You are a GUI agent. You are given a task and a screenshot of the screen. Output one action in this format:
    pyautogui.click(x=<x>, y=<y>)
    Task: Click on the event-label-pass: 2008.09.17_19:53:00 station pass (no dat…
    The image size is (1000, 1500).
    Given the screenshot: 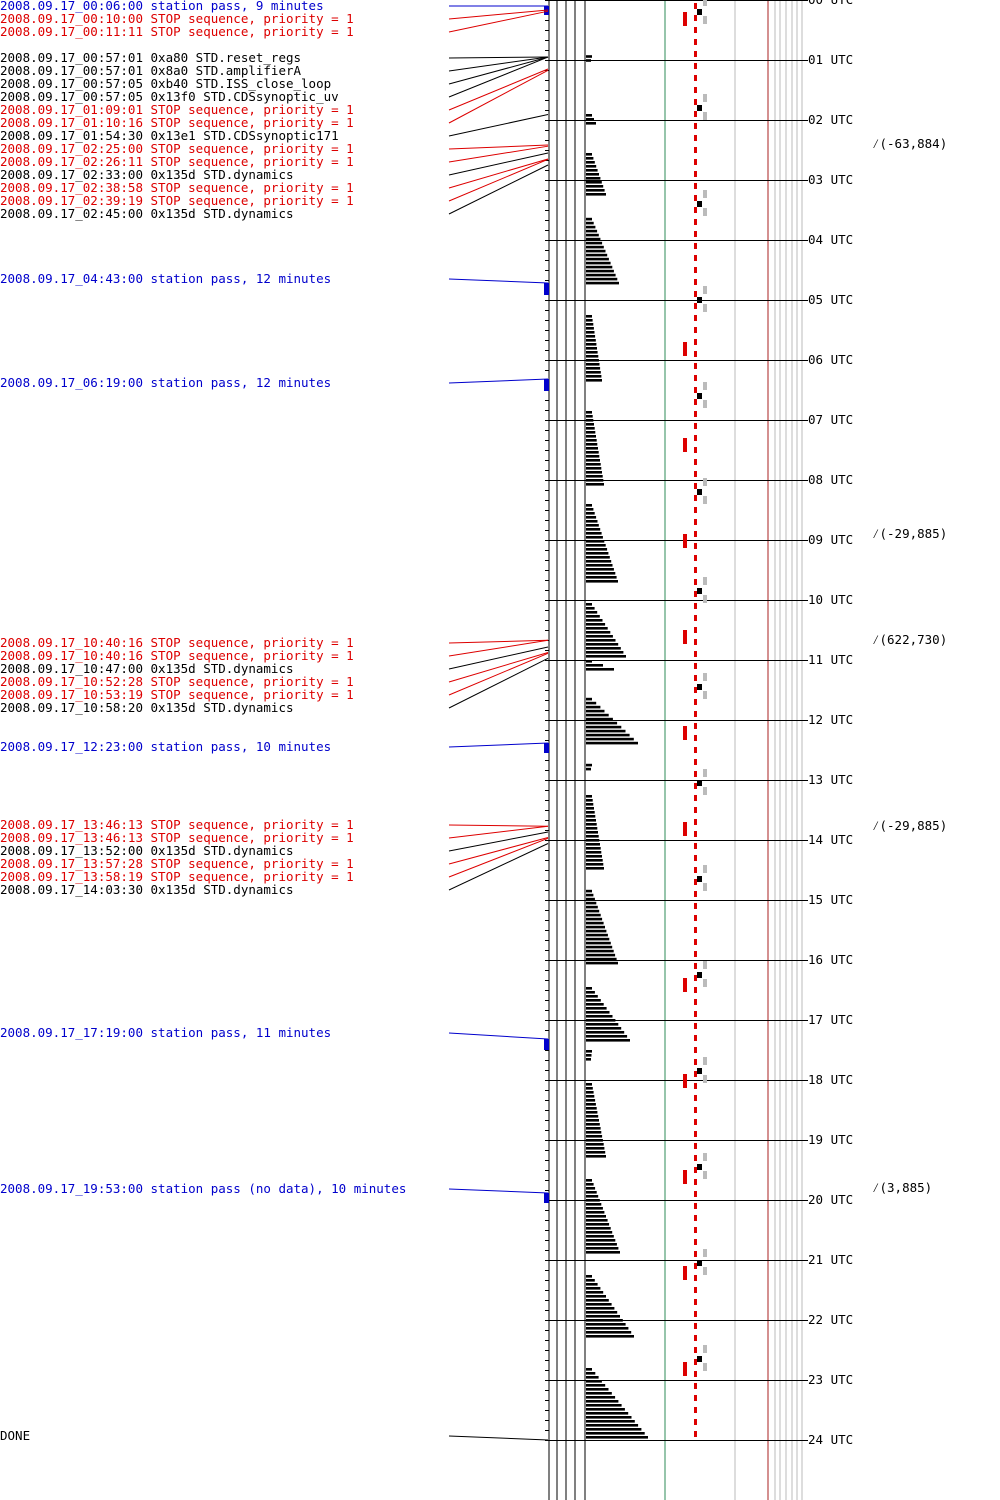 What is the action you would take?
    pyautogui.click(x=203, y=1188)
    